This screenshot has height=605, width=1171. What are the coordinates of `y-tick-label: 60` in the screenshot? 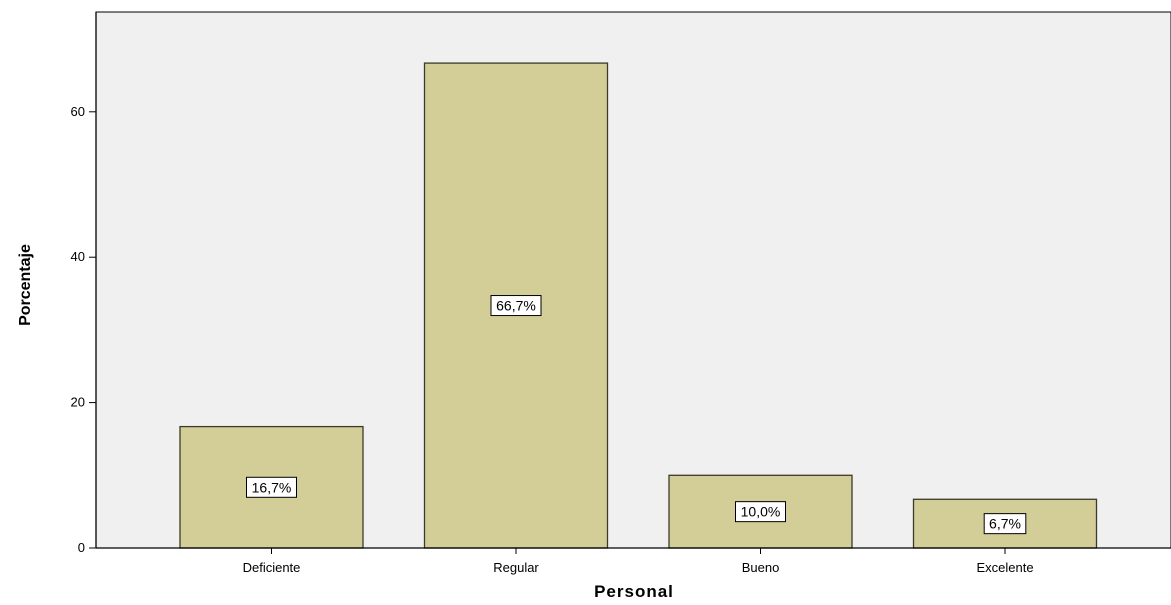 It's located at (78, 111).